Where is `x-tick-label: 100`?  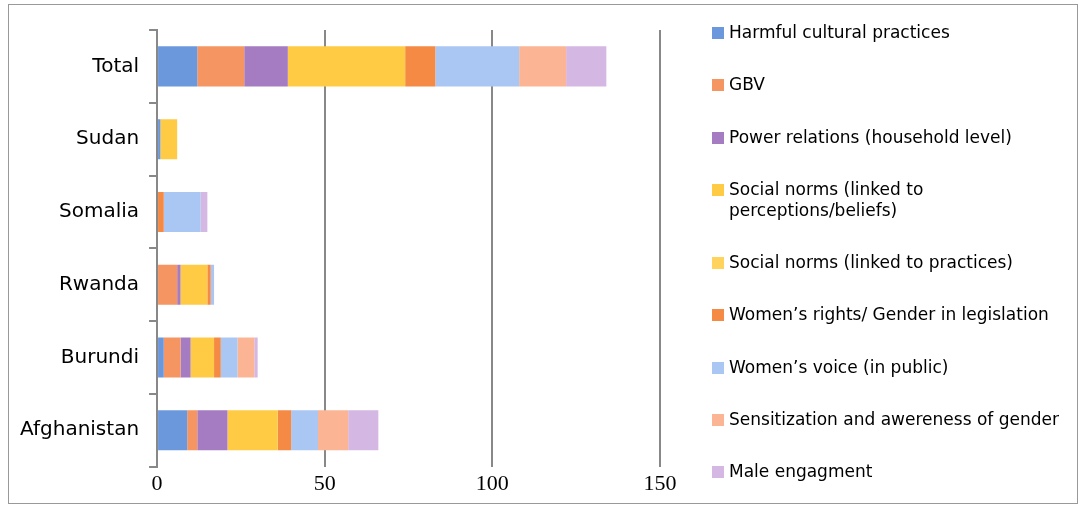 x-tick-label: 100 is located at coordinates (492, 482).